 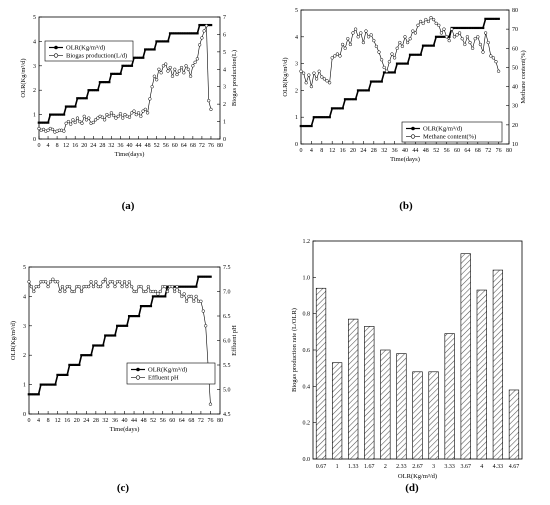 What do you see at coordinates (111, 146) in the screenshot?
I see `x-tick-label: 32` at bounding box center [111, 146].